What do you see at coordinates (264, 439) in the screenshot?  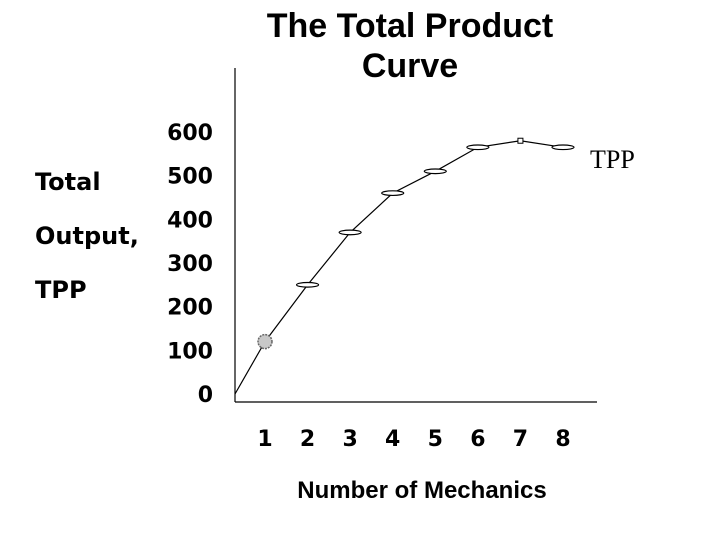 I see `x-tick-label: 1` at bounding box center [264, 439].